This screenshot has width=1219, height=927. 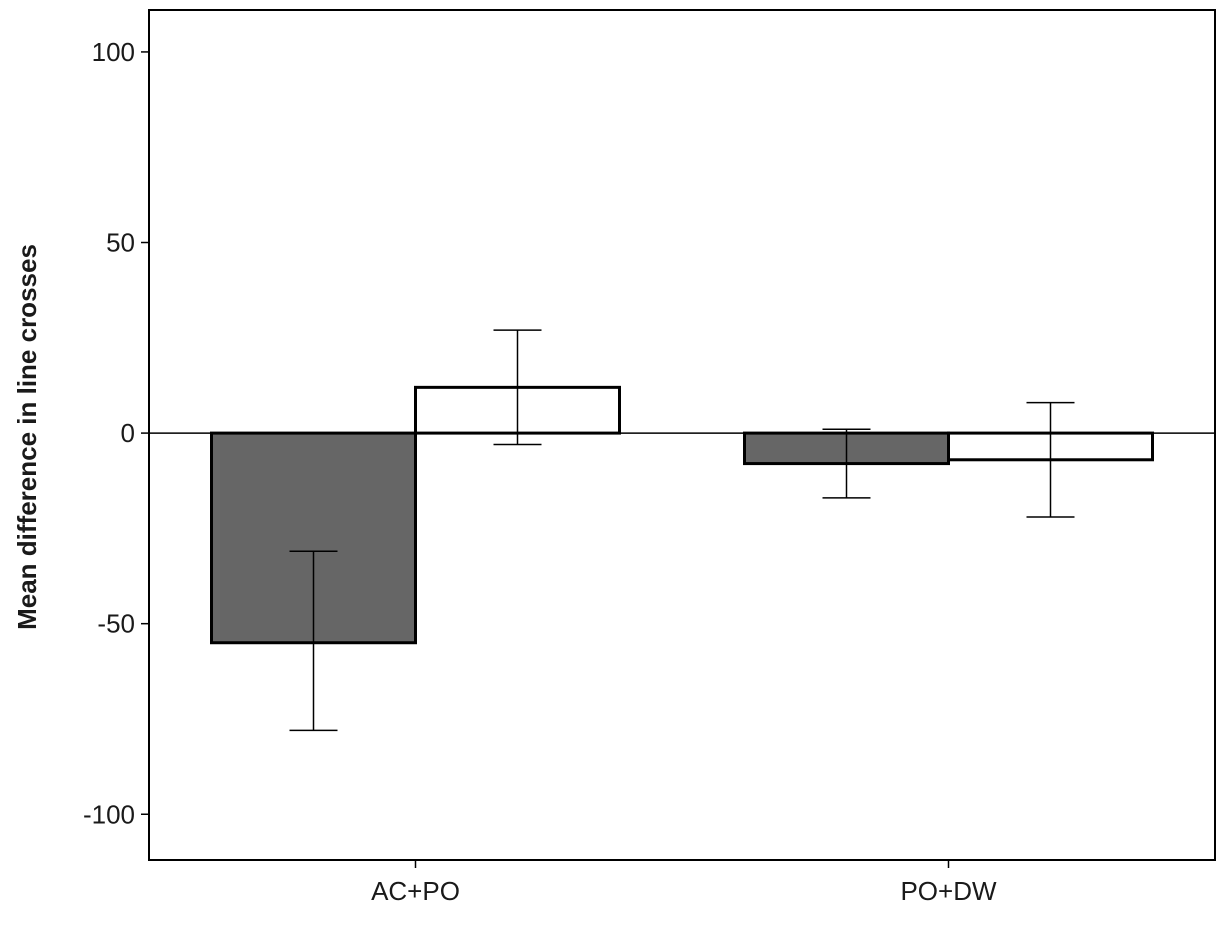 I want to click on y-tick-label: 0, so click(x=128, y=433).